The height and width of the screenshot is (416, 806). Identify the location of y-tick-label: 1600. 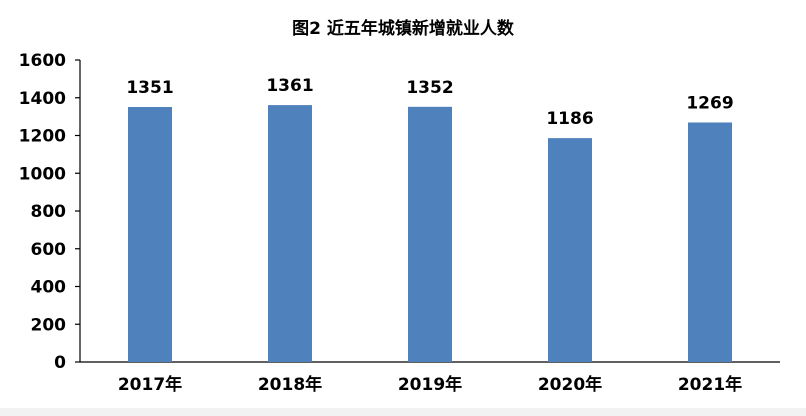
(42, 61).